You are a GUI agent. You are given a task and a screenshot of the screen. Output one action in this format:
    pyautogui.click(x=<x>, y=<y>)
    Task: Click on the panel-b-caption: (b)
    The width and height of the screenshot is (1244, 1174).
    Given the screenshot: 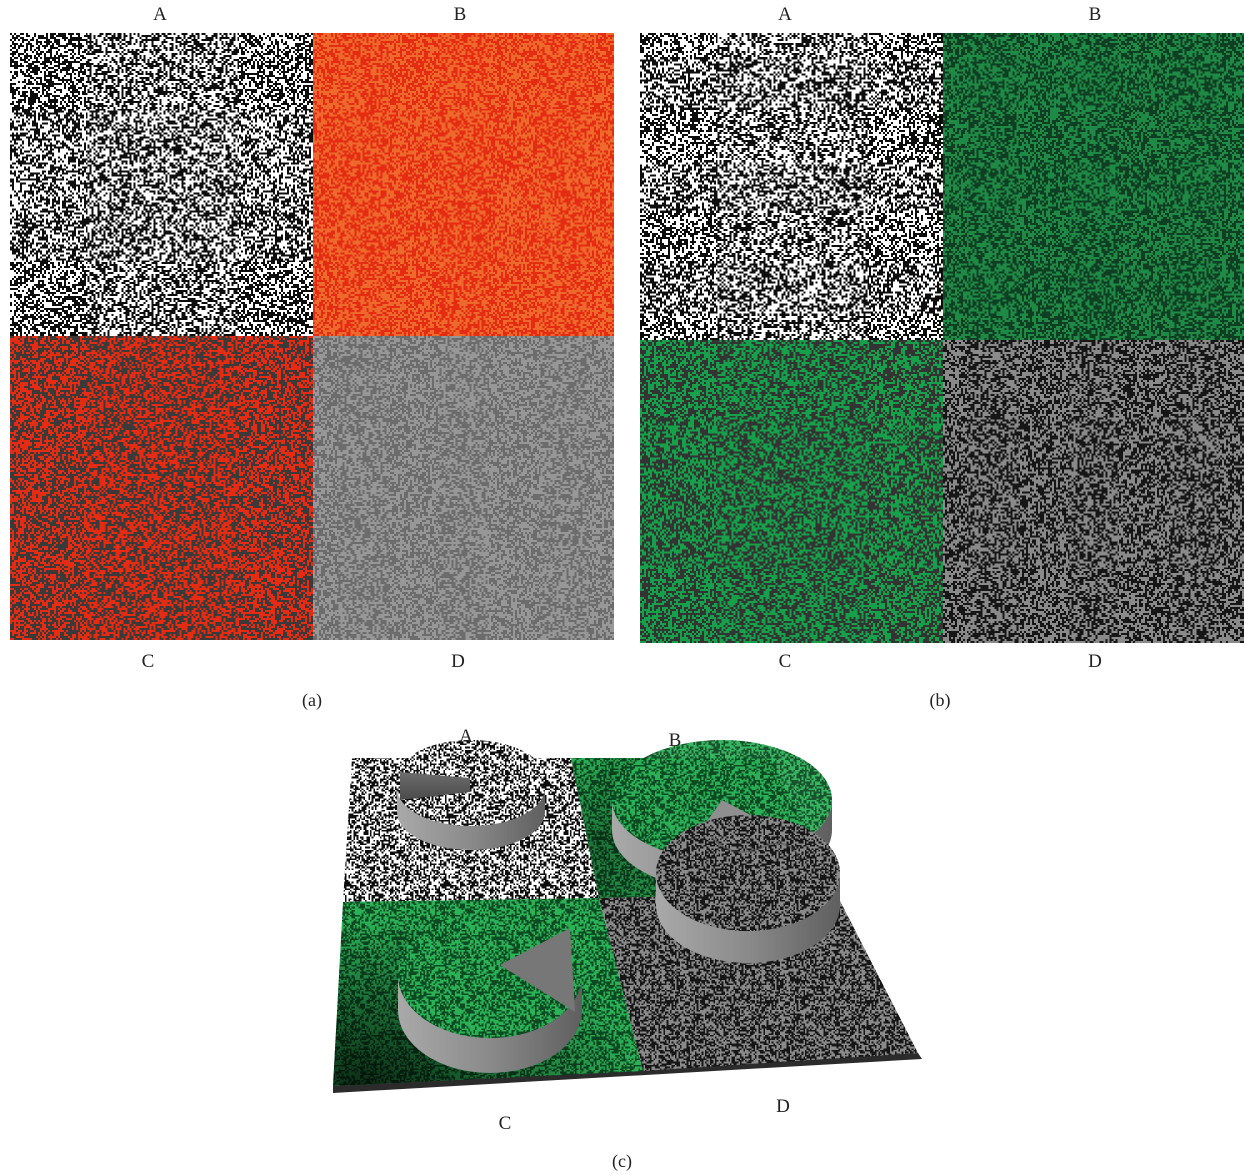 What is the action you would take?
    pyautogui.click(x=940, y=700)
    